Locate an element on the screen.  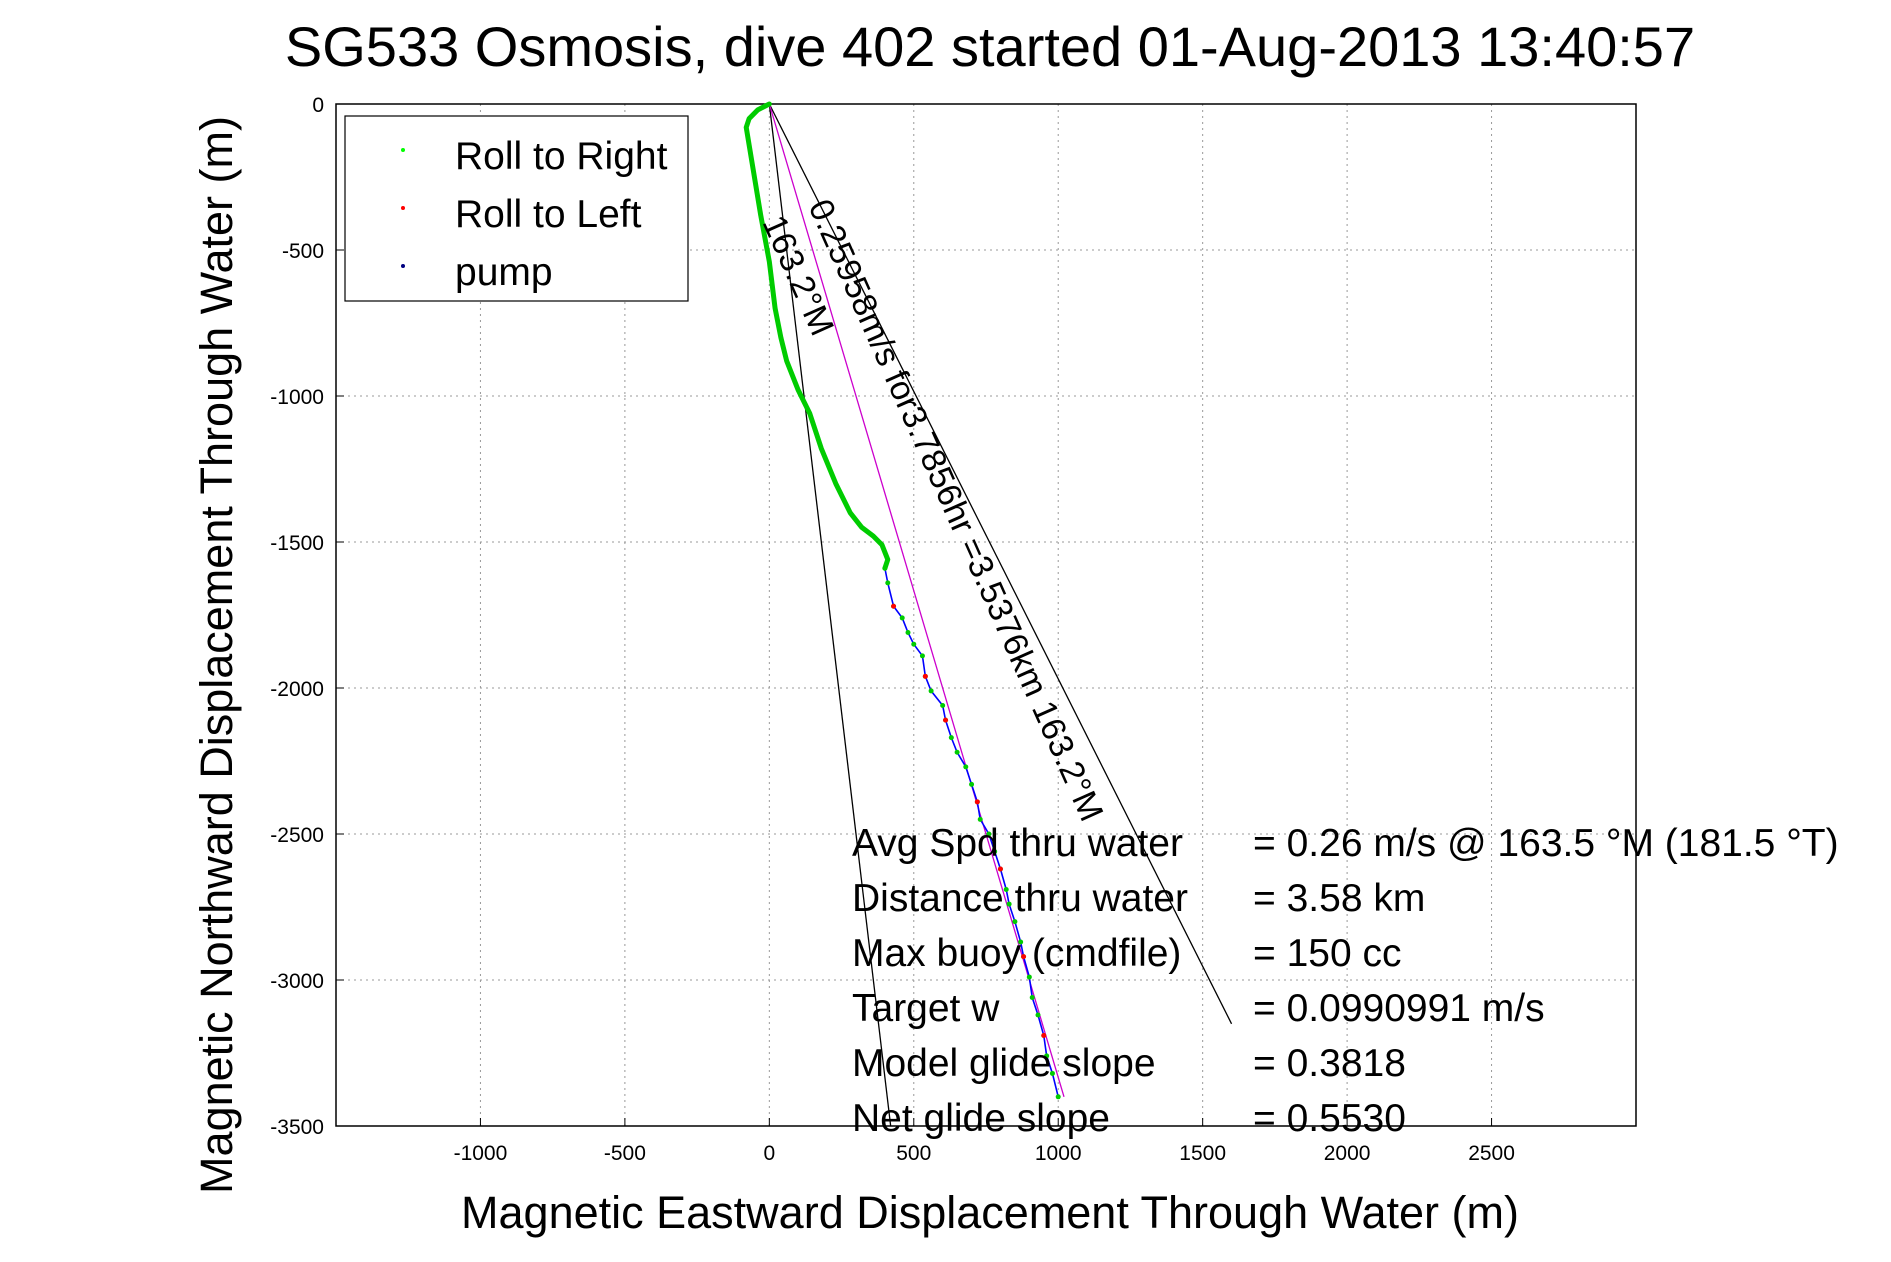
legend-label-pump: pump is located at coordinates (504, 272).